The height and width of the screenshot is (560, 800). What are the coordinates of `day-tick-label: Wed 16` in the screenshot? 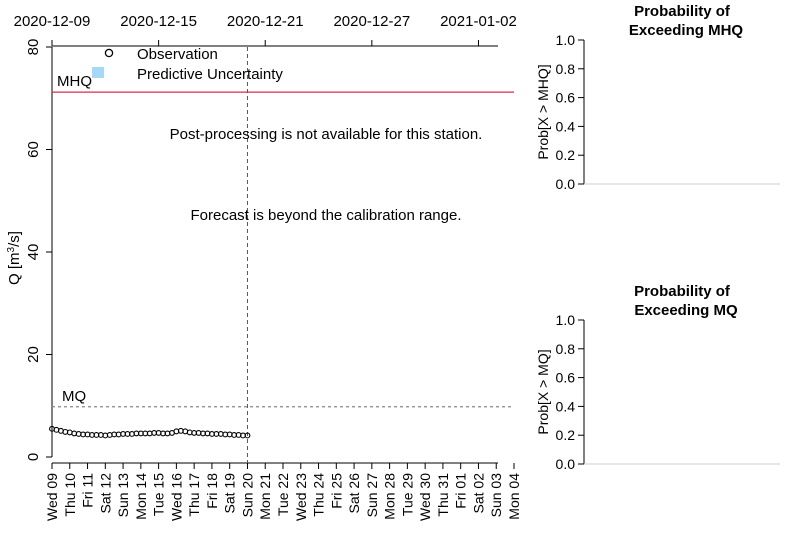 It's located at (176, 497).